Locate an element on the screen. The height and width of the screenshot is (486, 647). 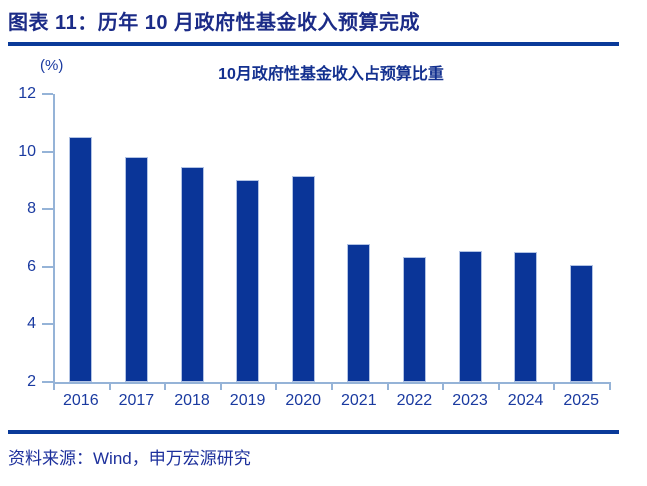
x-tick-label-2019: 2019 is located at coordinates (247, 400).